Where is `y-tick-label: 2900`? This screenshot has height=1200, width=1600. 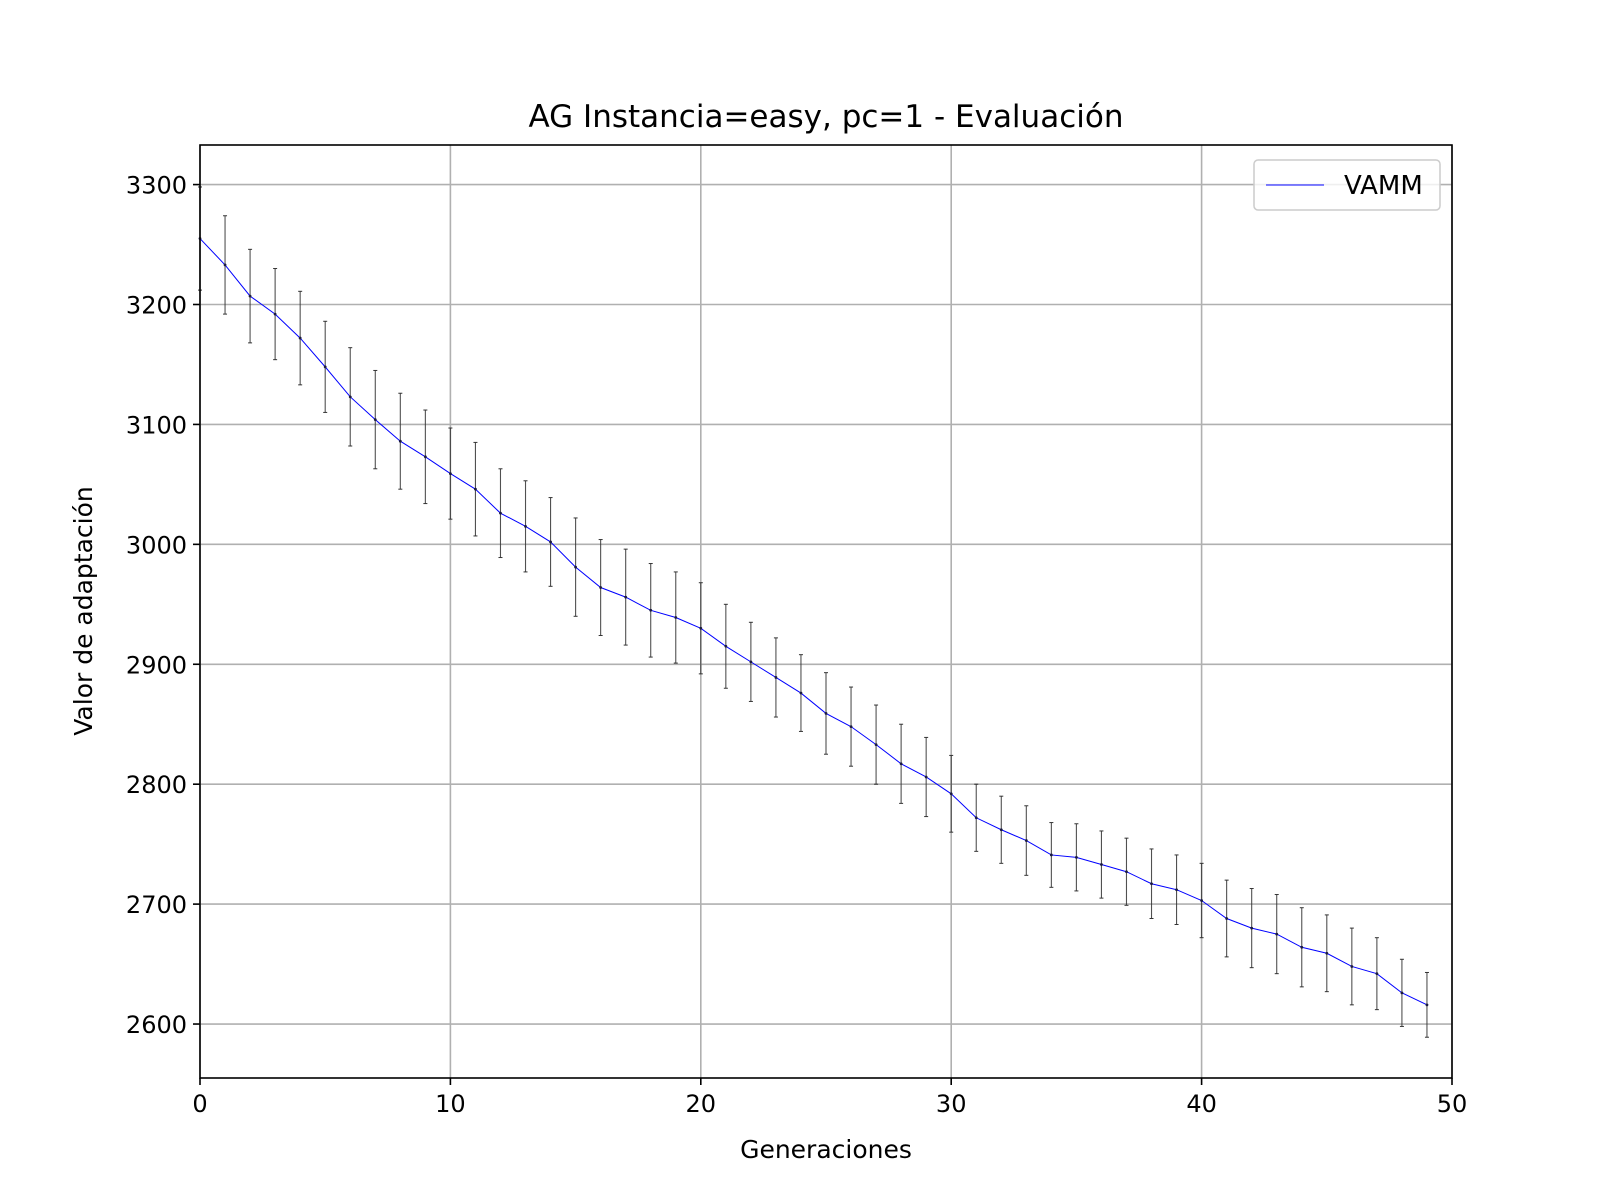 y-tick-label: 2900 is located at coordinates (156, 665).